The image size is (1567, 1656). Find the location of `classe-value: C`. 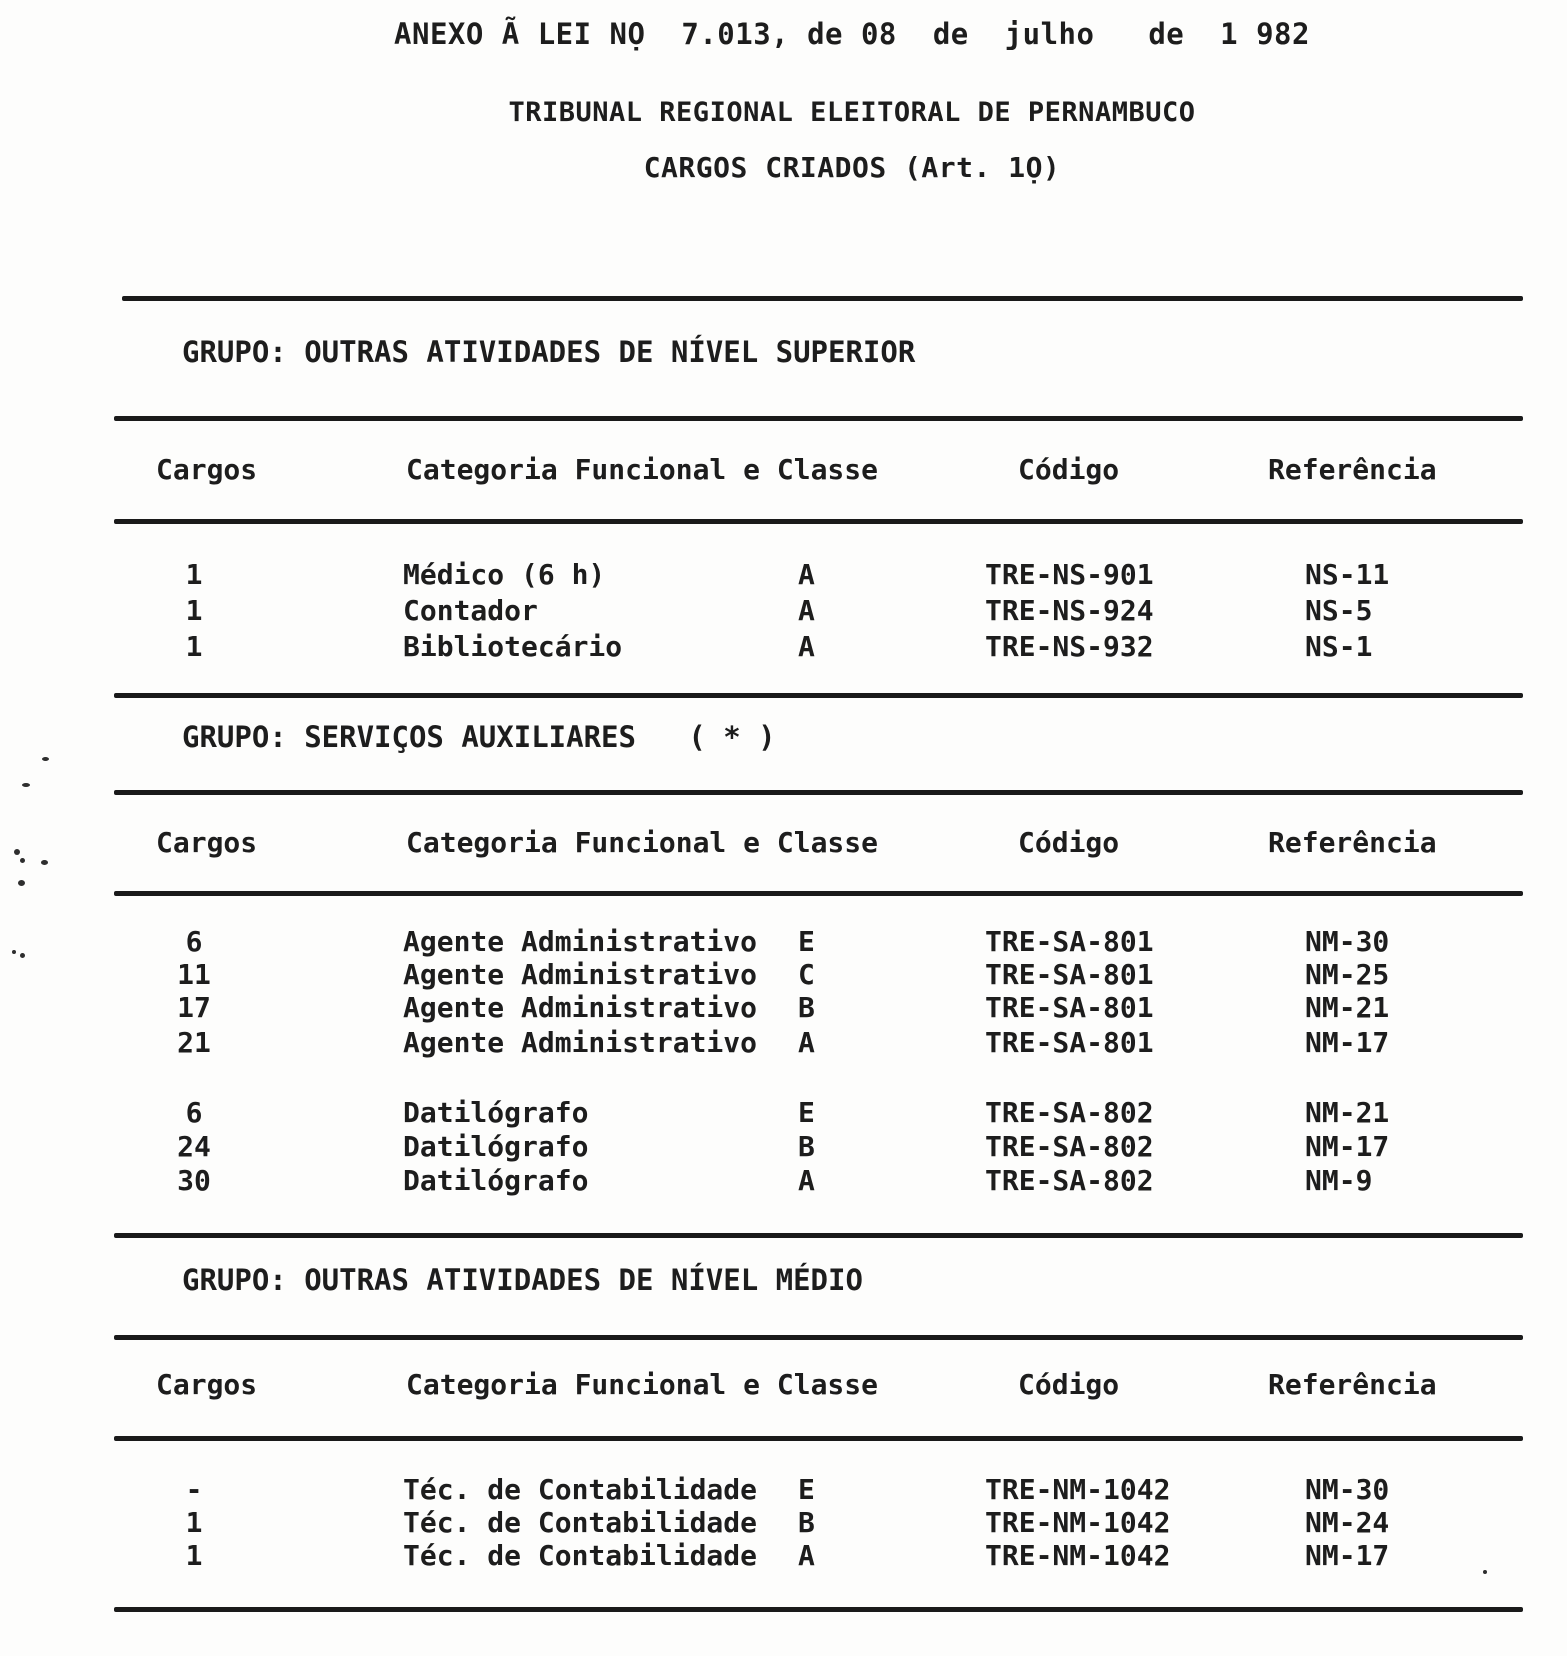

classe-value: C is located at coordinates (806, 974).